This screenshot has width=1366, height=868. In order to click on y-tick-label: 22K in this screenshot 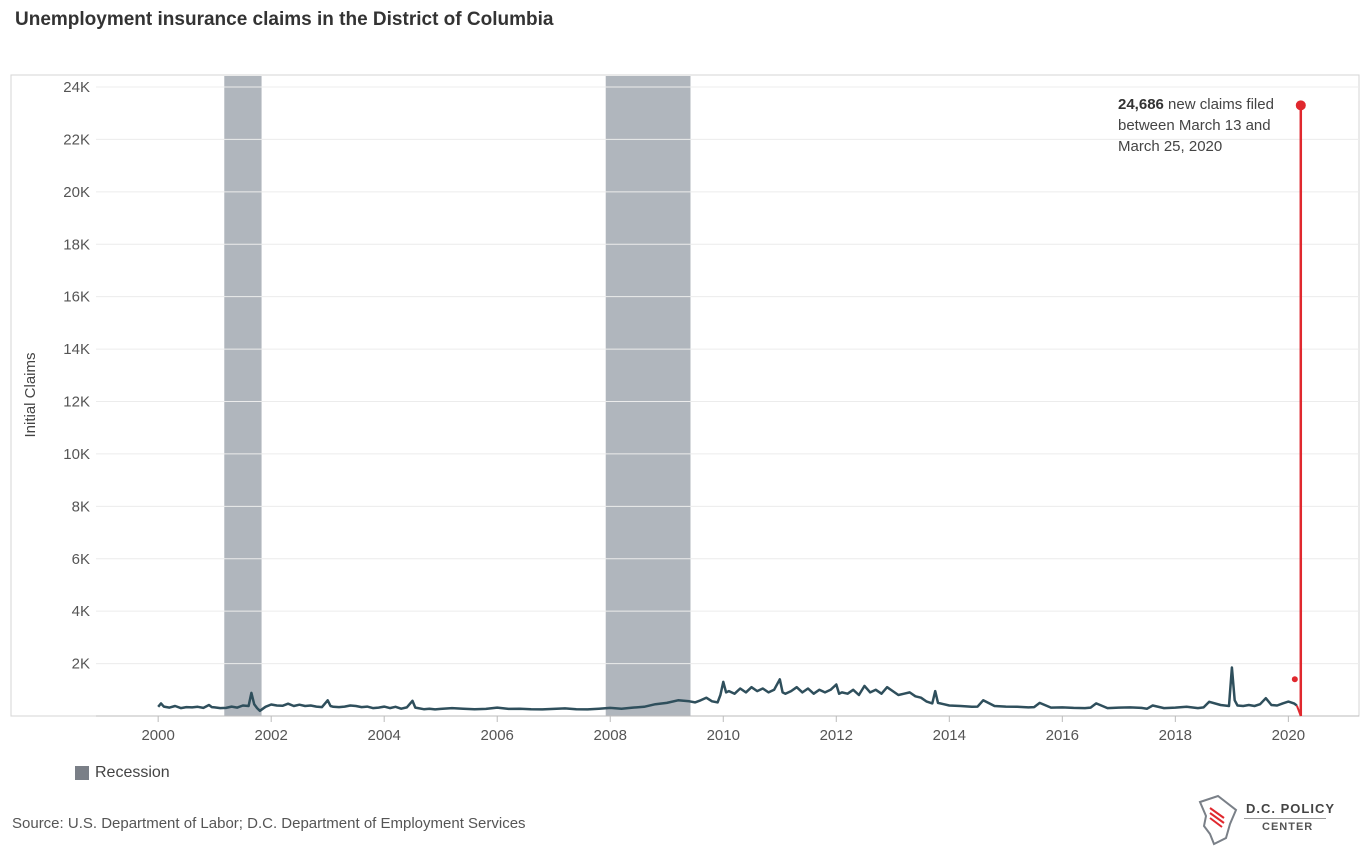, I will do `click(76, 139)`.